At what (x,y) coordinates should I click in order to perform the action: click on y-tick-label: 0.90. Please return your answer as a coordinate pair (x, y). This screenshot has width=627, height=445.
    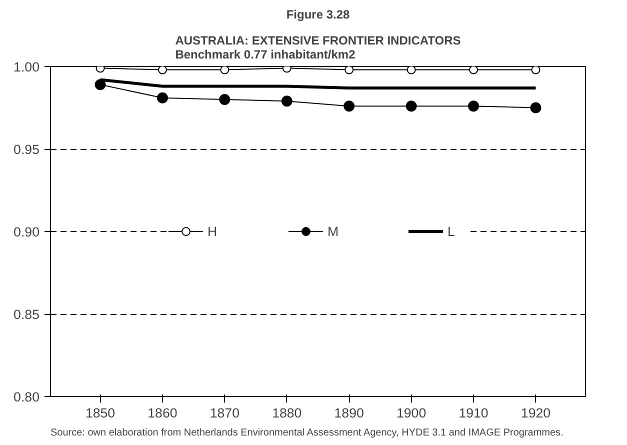
    Looking at the image, I should click on (27, 232).